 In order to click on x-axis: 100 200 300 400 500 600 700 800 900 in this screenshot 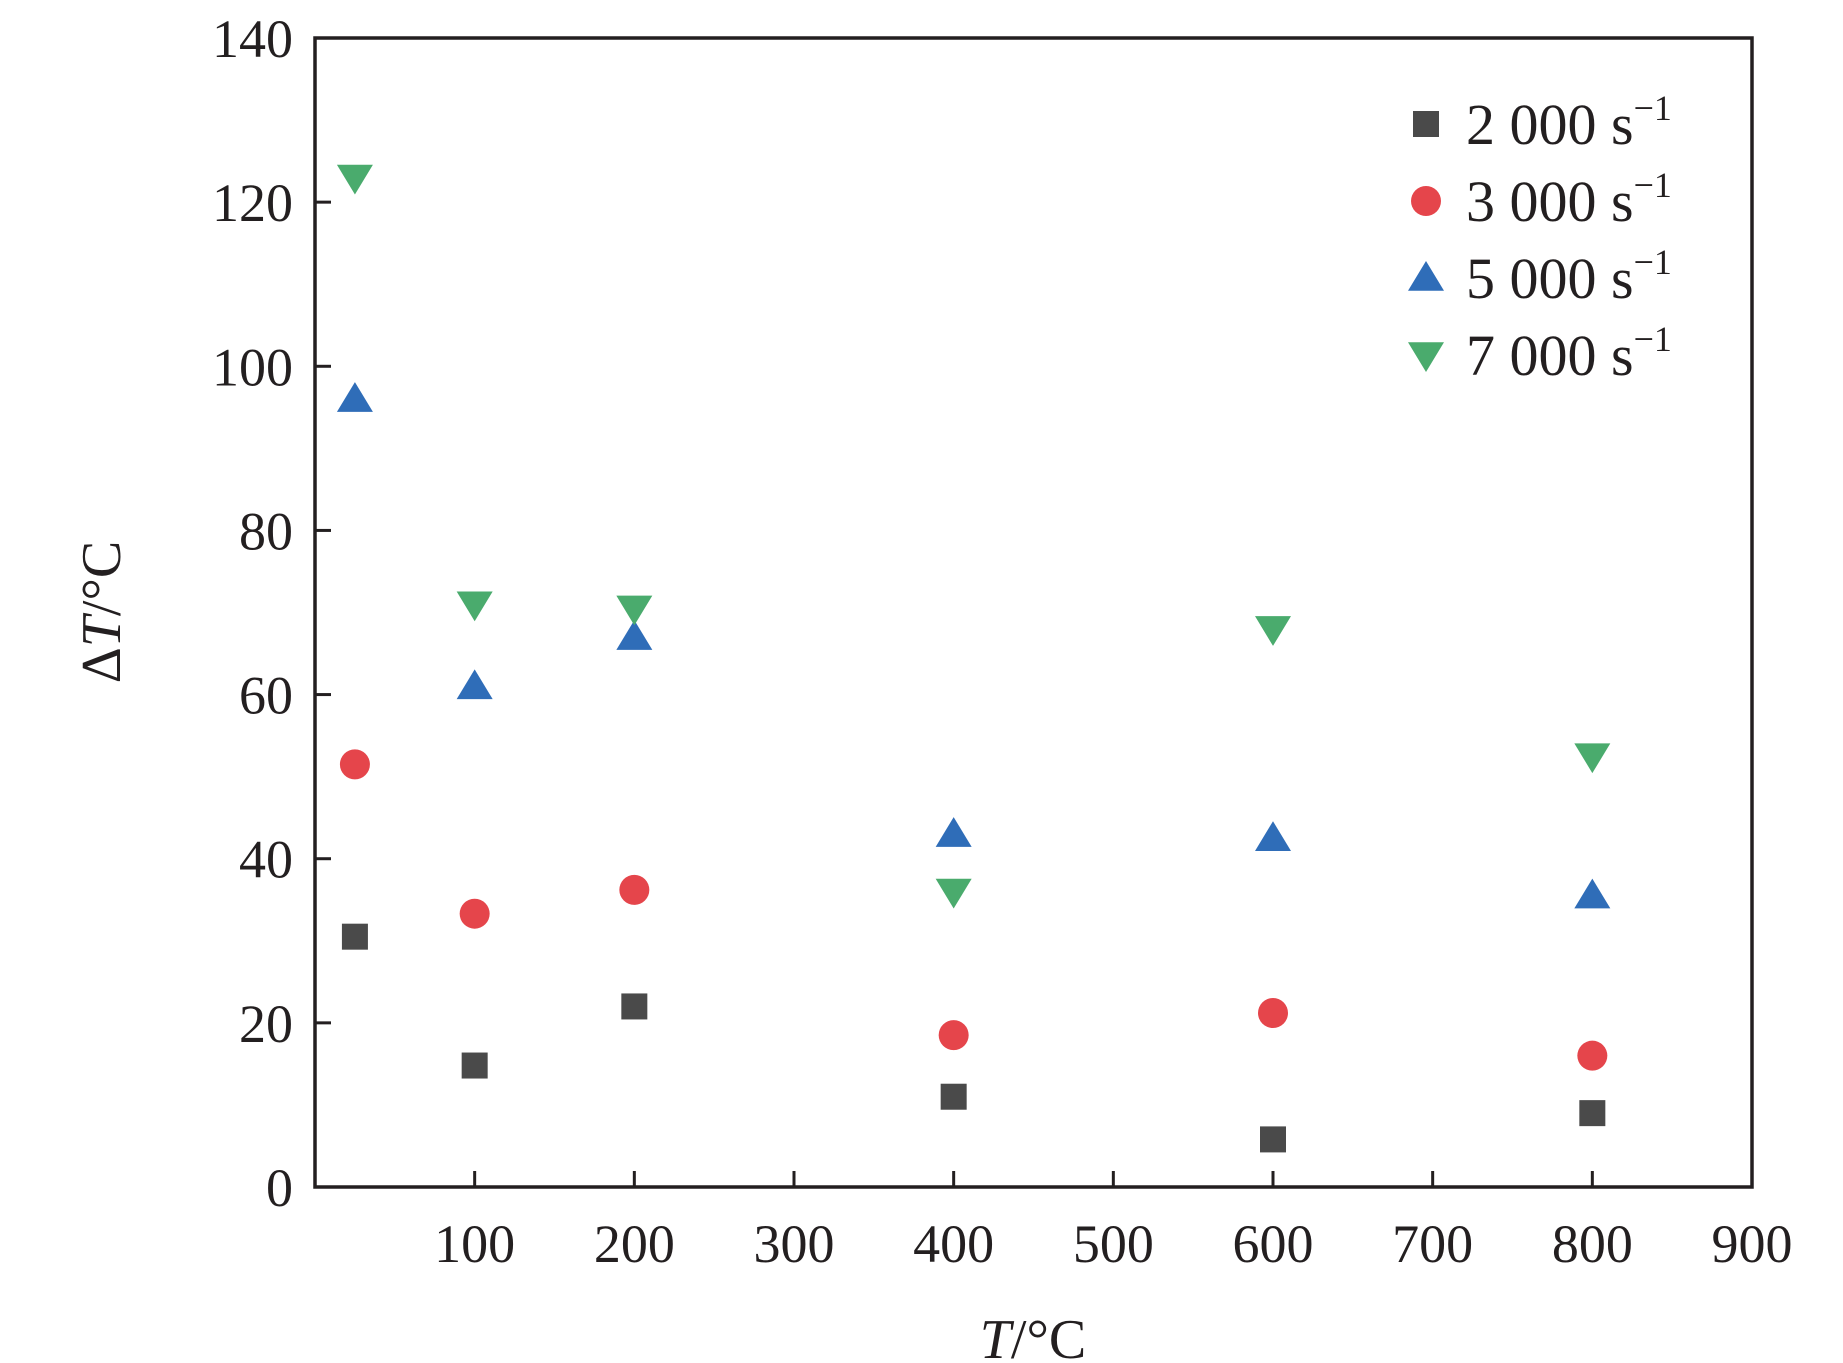, I will do `click(1113, 1222)`.